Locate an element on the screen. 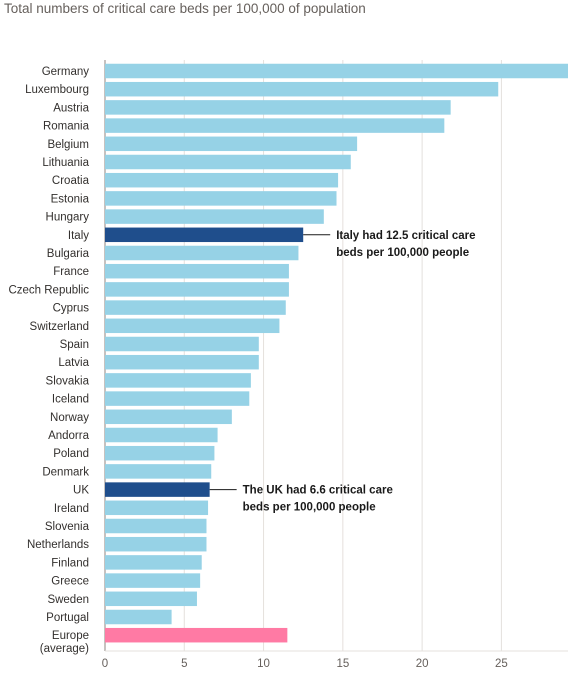 This screenshot has height=674, width=573. category-label-norway: Norway is located at coordinates (69, 418).